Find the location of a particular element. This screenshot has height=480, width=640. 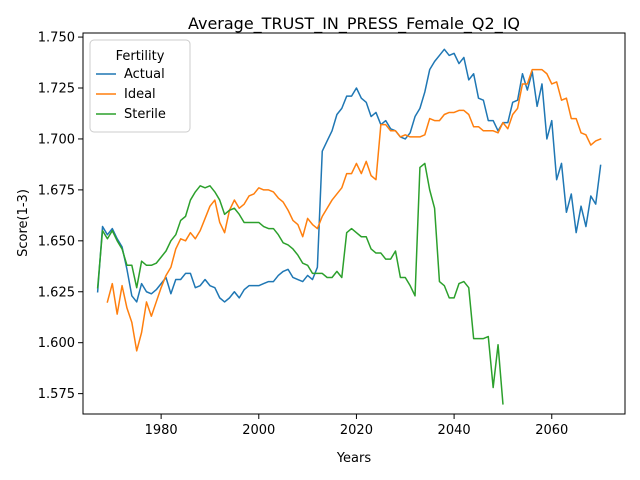

legend-items: Actual Ideal Sterile is located at coordinates (131, 94).